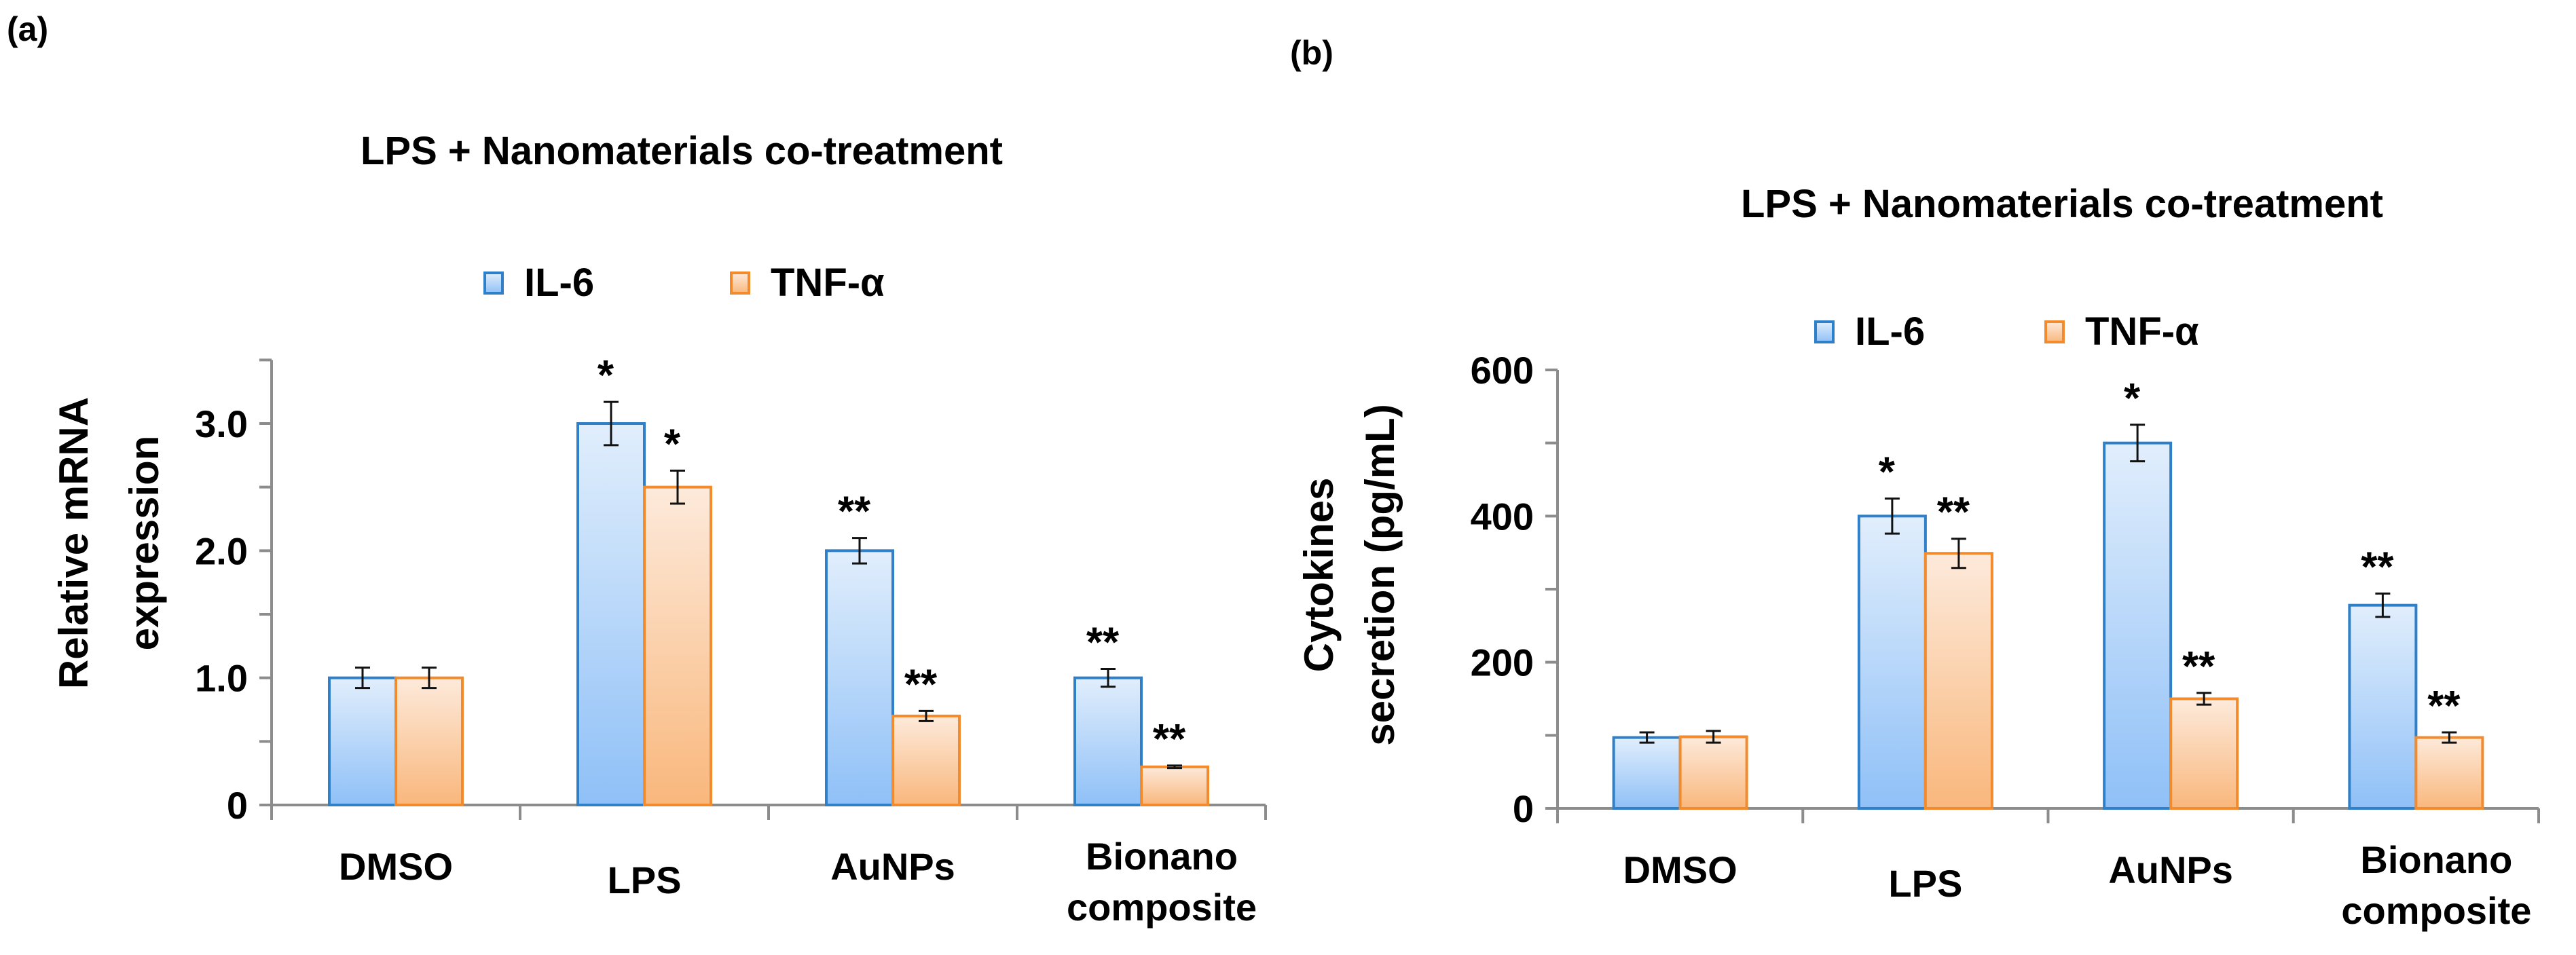 The width and height of the screenshot is (2576, 955). I want to click on y-tick-label: 200, so click(1502, 662).